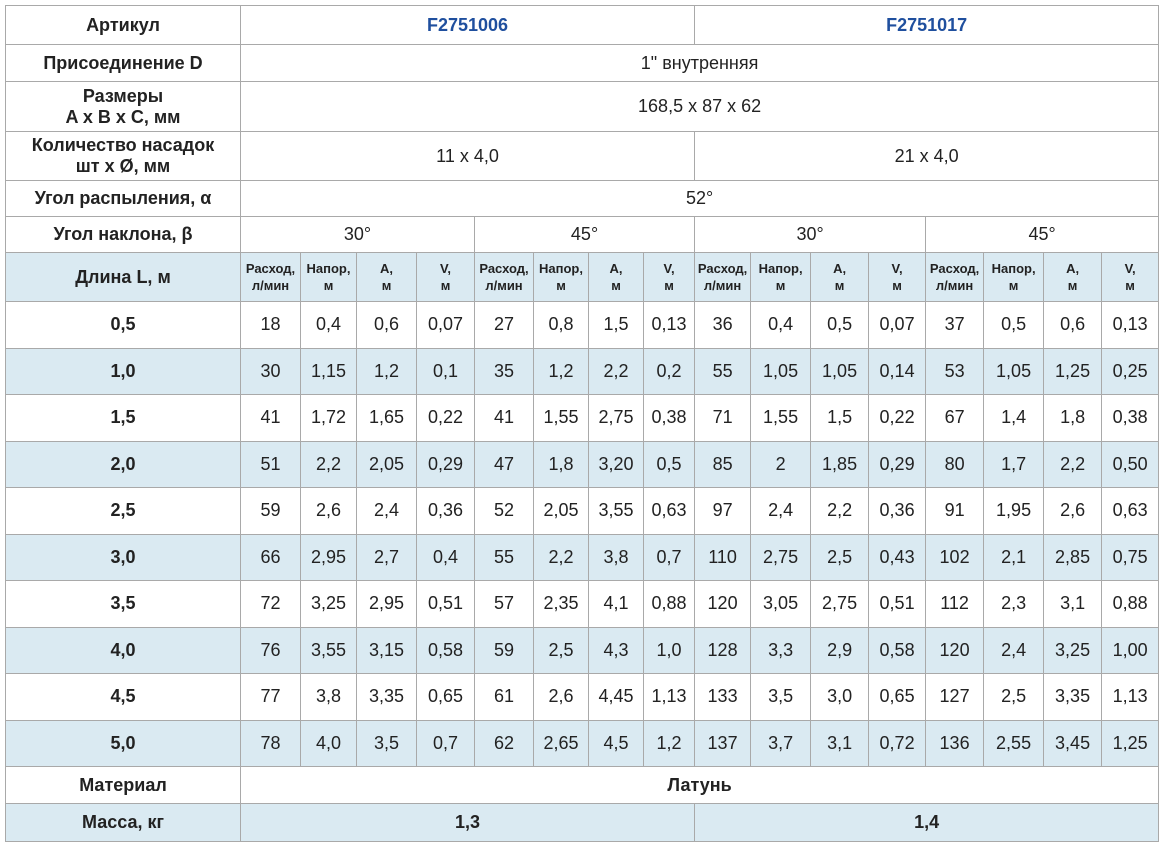 The image size is (1163, 846). I want to click on cell-text: 133, so click(722, 696).